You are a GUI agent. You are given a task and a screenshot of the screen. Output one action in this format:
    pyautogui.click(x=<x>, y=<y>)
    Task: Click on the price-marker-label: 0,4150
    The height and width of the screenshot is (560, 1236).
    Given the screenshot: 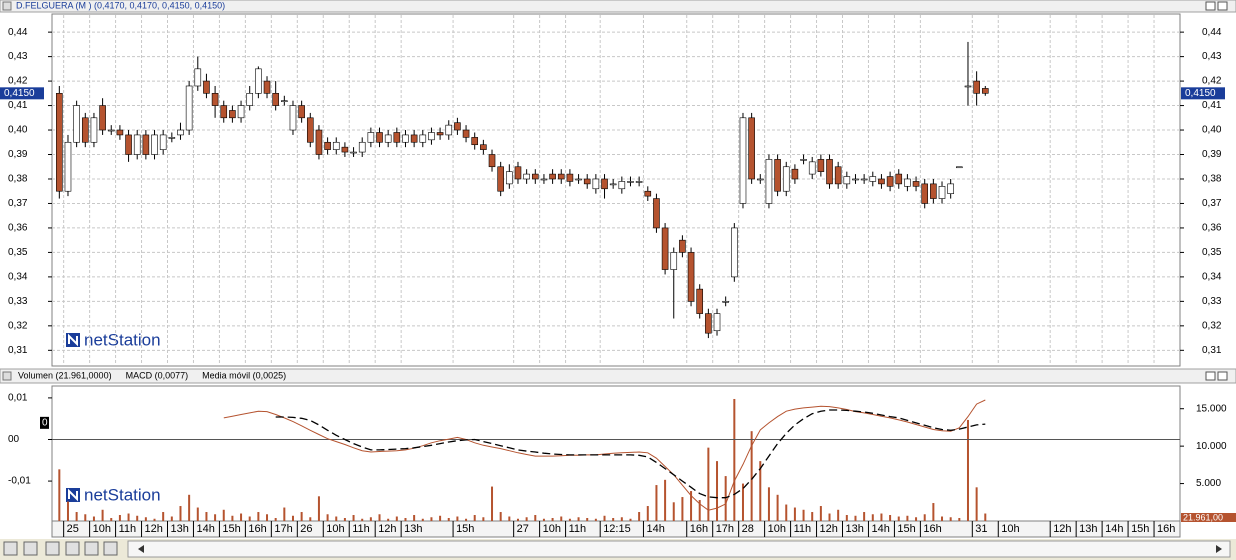 What is the action you would take?
    pyautogui.click(x=19, y=93)
    